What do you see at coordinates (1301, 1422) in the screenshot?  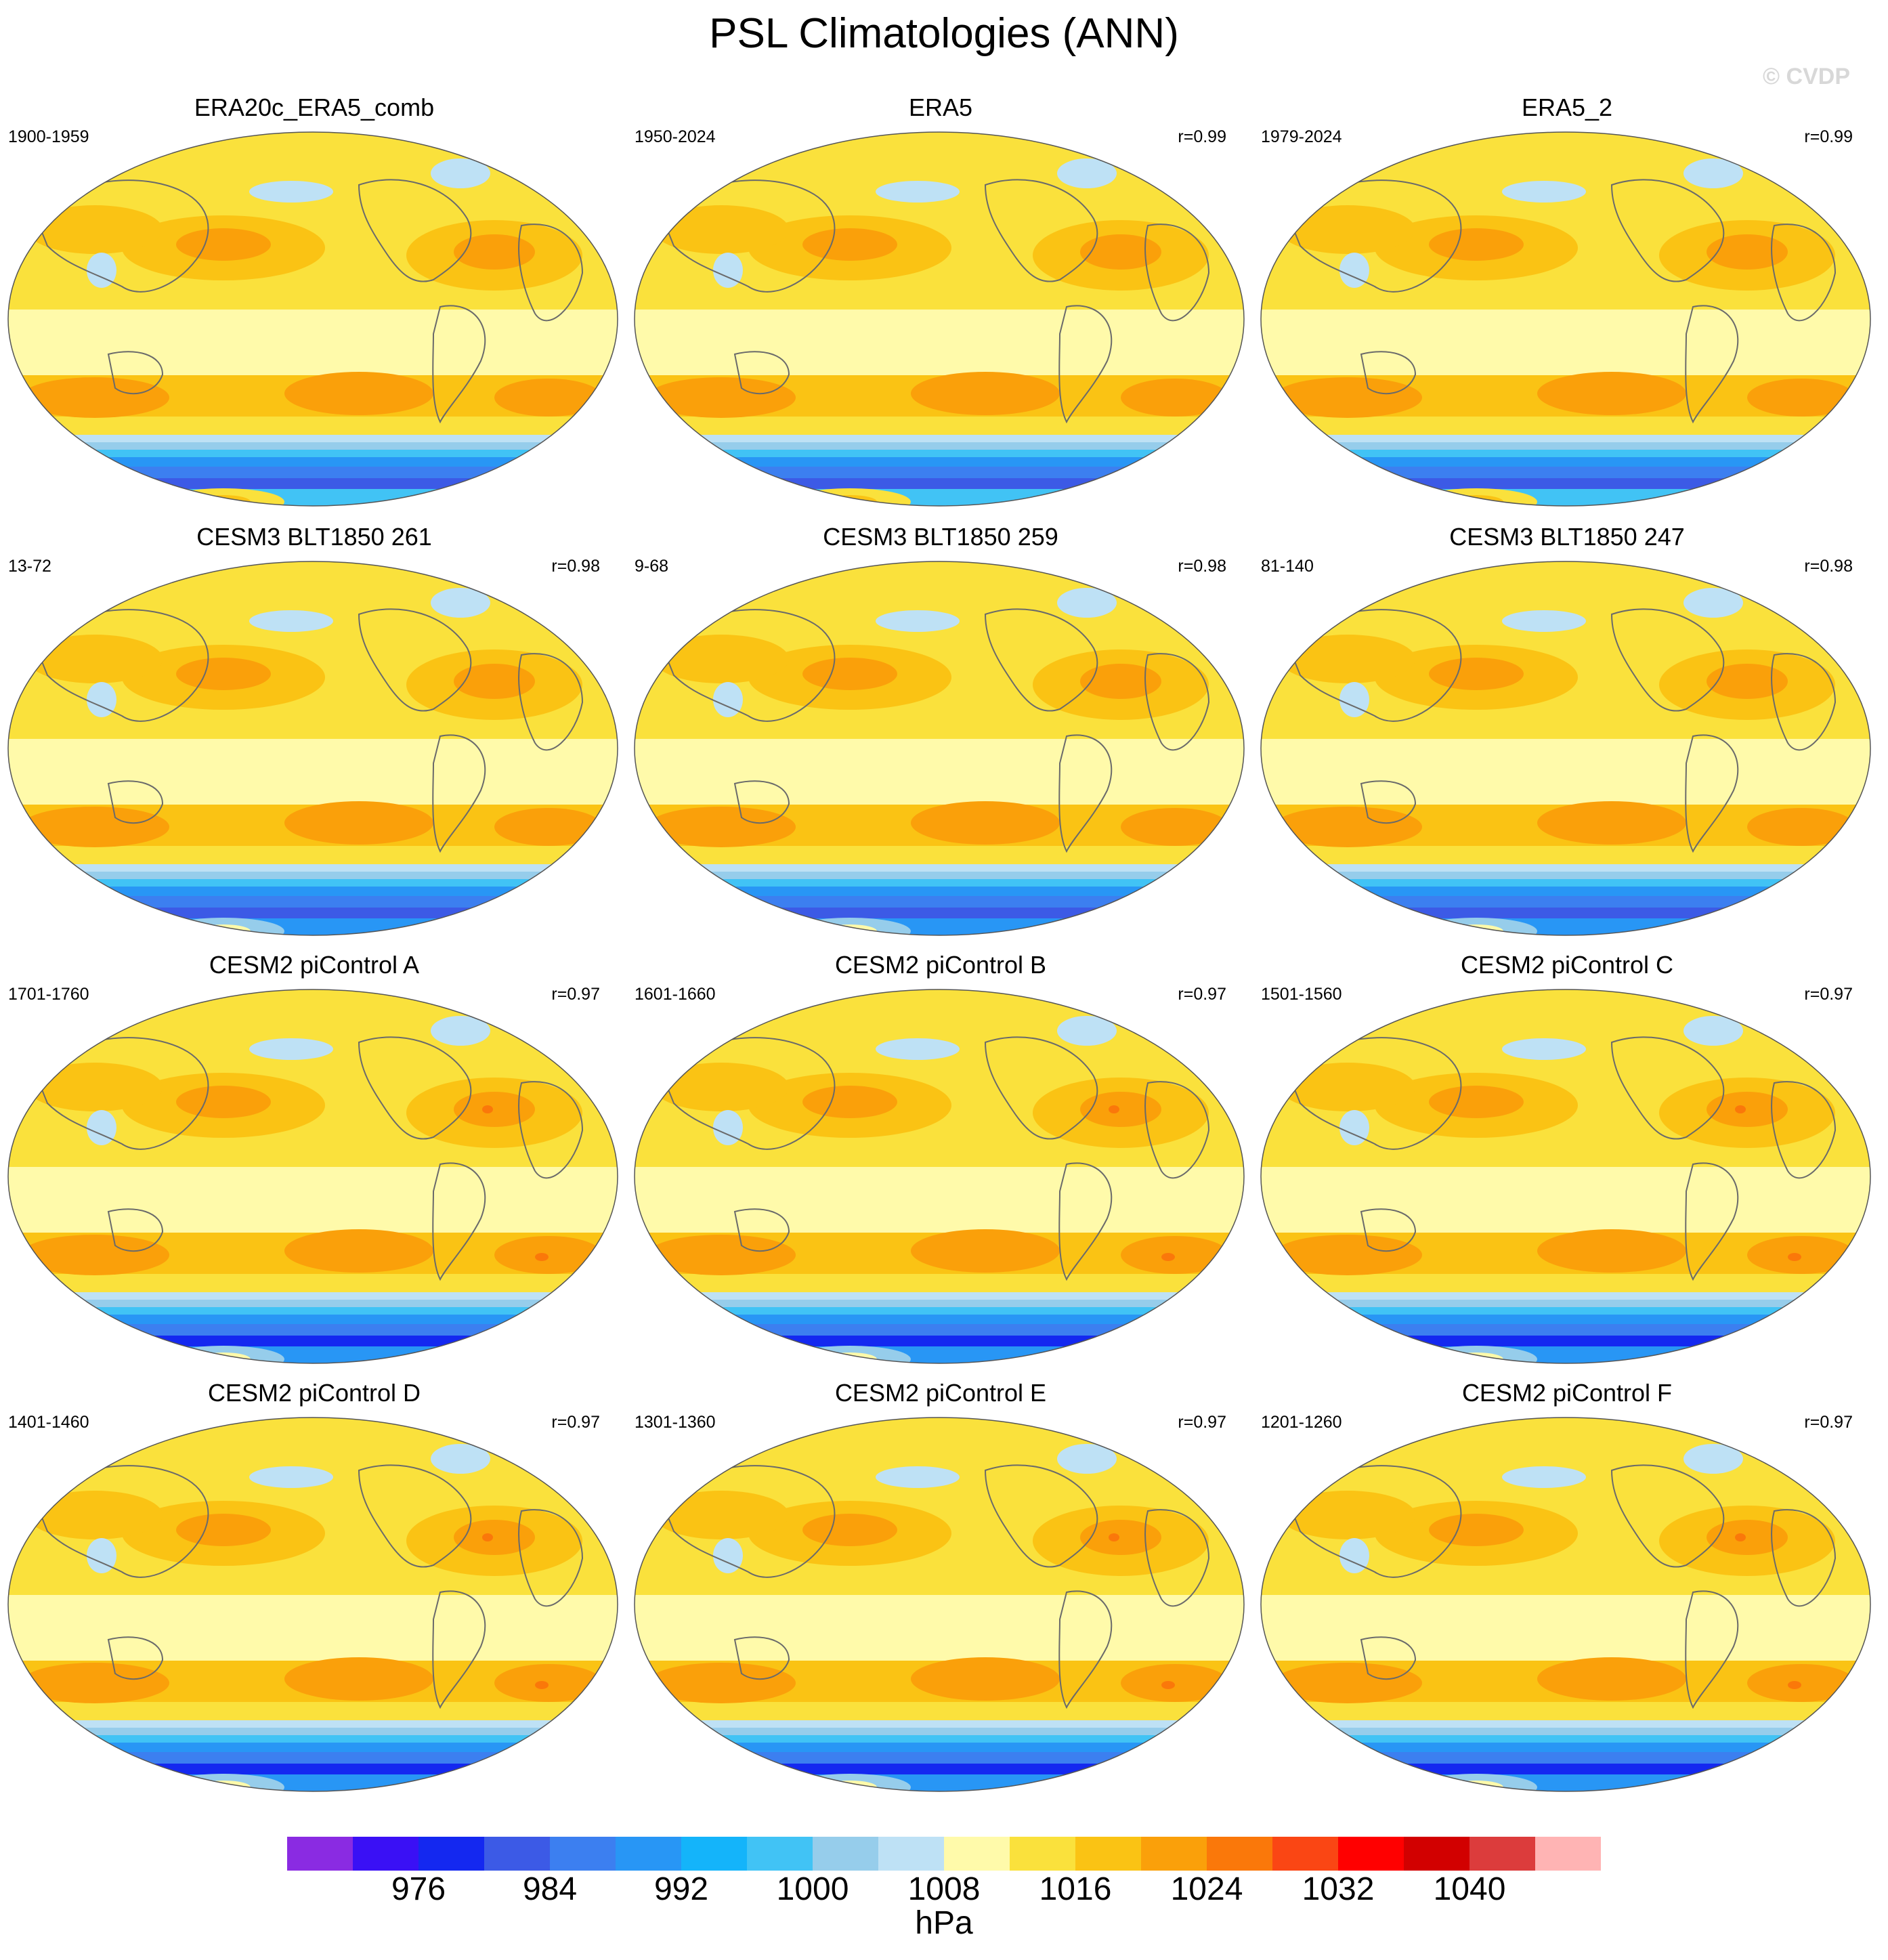 I see `panel-years: 1201-1260` at bounding box center [1301, 1422].